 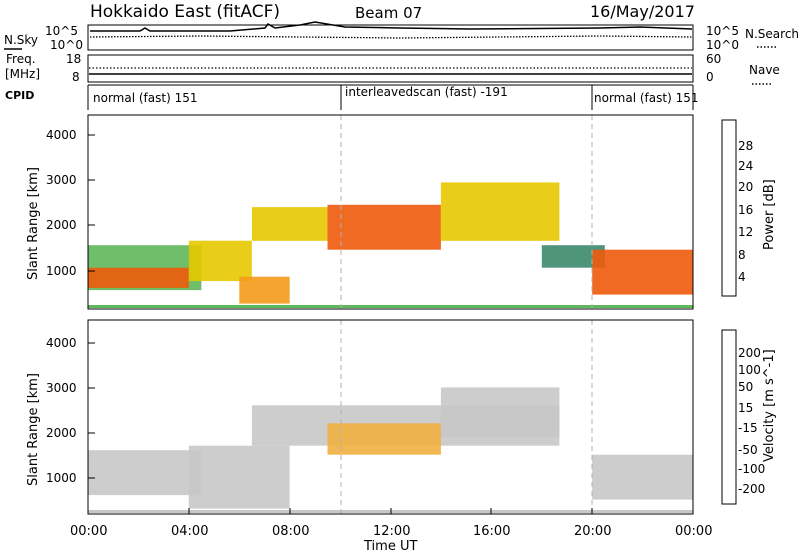 What do you see at coordinates (426, 92) in the screenshot?
I see `cpid-segment-2: interleavedscan (fast) -191` at bounding box center [426, 92].